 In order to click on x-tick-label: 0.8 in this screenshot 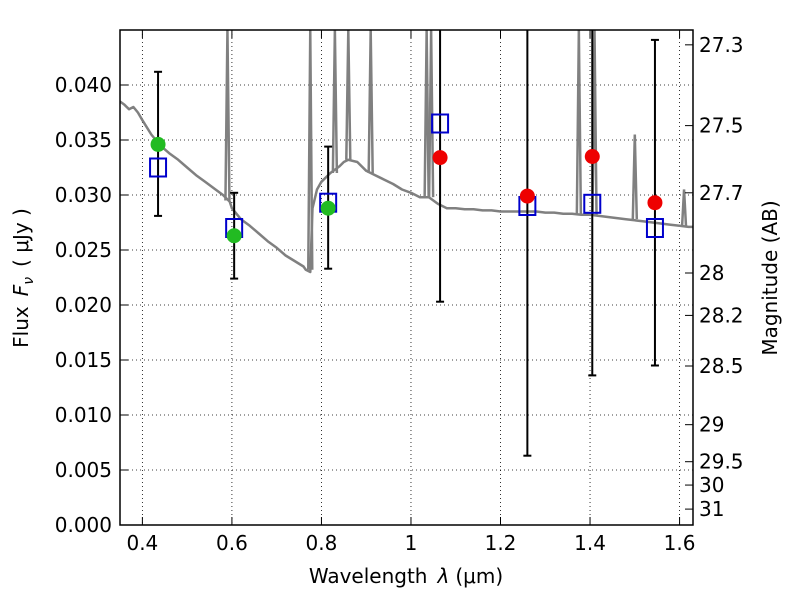, I will do `click(322, 543)`.